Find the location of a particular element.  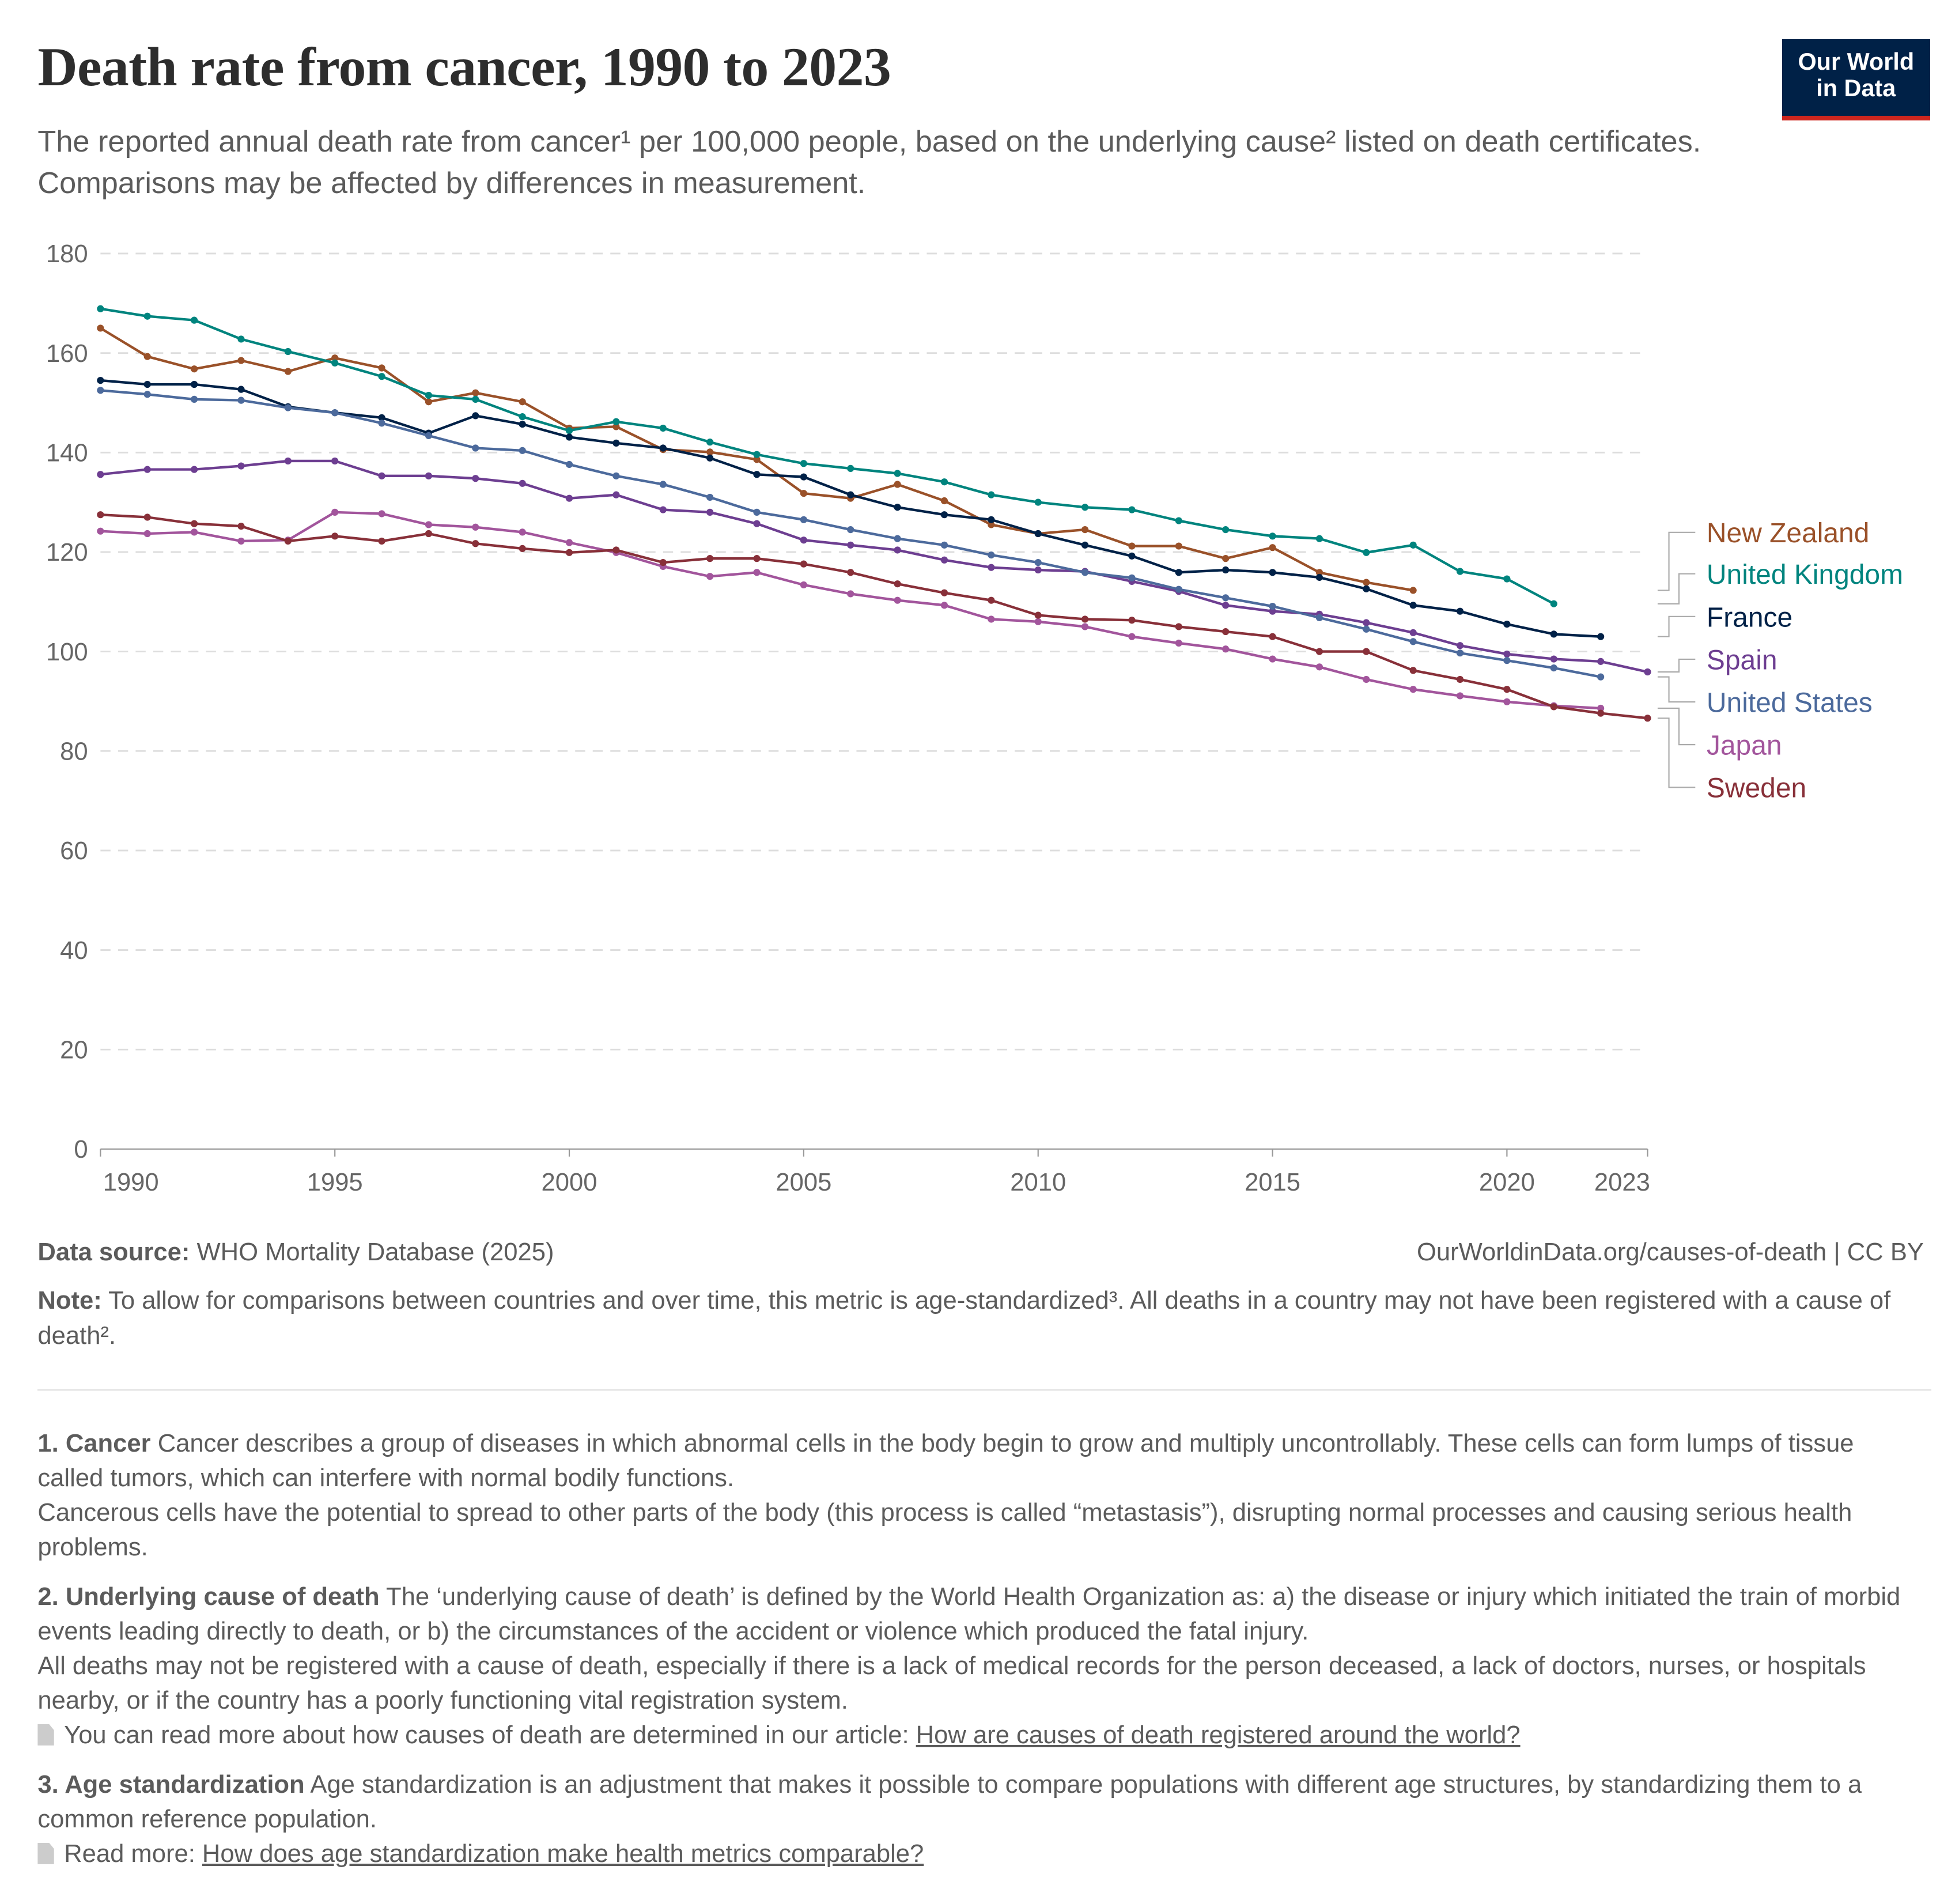

x-tick-label: 1995 is located at coordinates (335, 1183).